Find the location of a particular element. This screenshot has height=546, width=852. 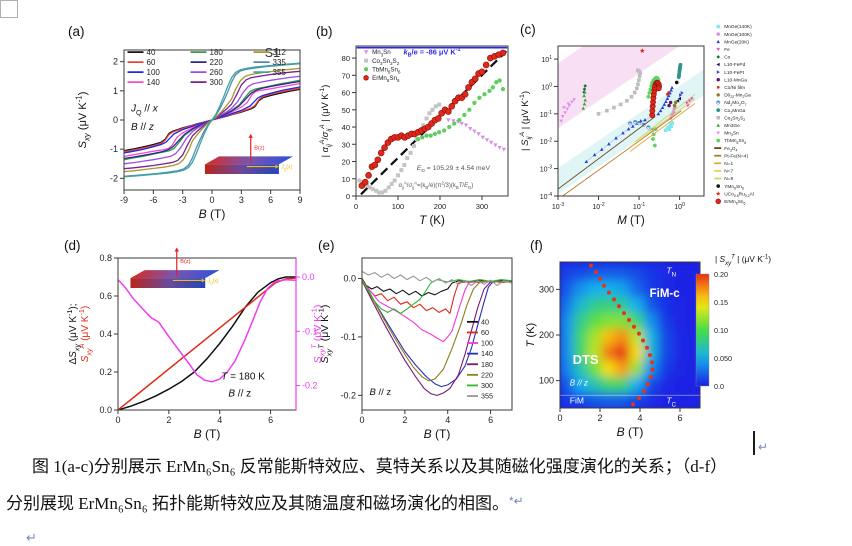

paragraph-mark-figure: ↵ is located at coordinates (763, 447).